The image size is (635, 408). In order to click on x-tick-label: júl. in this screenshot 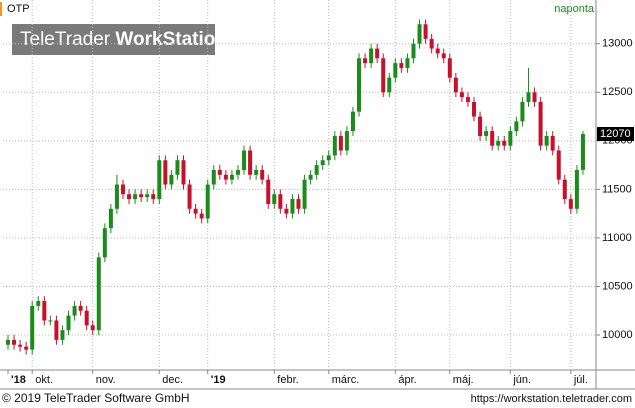, I will do `click(580, 380)`.